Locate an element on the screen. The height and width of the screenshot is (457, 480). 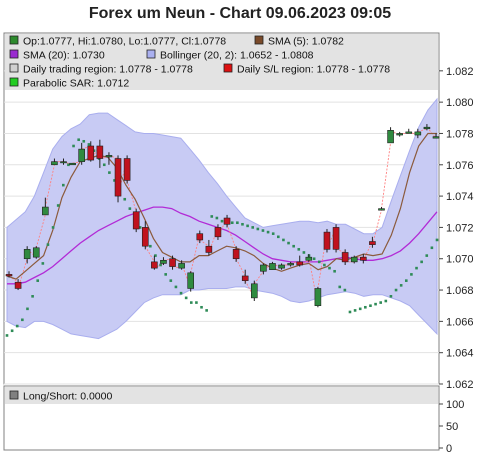
y-tick-label: 1.072 is located at coordinates (460, 228).